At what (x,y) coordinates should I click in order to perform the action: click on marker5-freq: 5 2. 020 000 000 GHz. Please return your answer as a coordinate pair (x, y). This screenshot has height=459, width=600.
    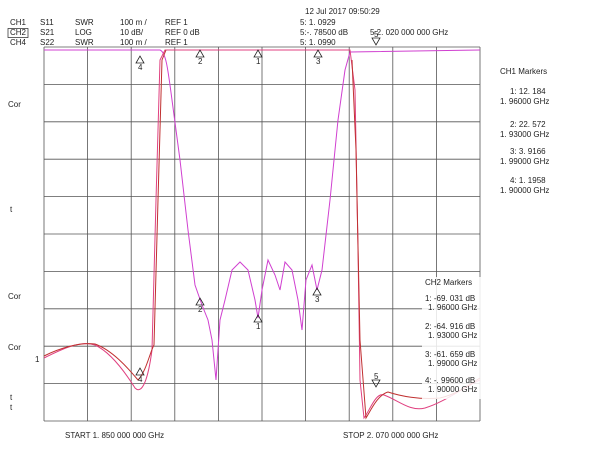
    Looking at the image, I should click on (409, 32).